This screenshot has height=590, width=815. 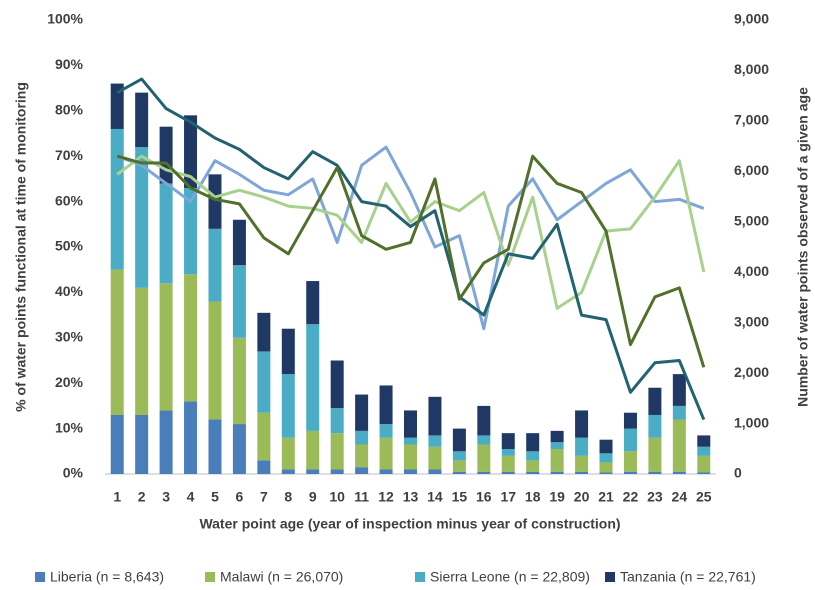 What do you see at coordinates (751, 170) in the screenshot?
I see `y2-tick-label: 6,000` at bounding box center [751, 170].